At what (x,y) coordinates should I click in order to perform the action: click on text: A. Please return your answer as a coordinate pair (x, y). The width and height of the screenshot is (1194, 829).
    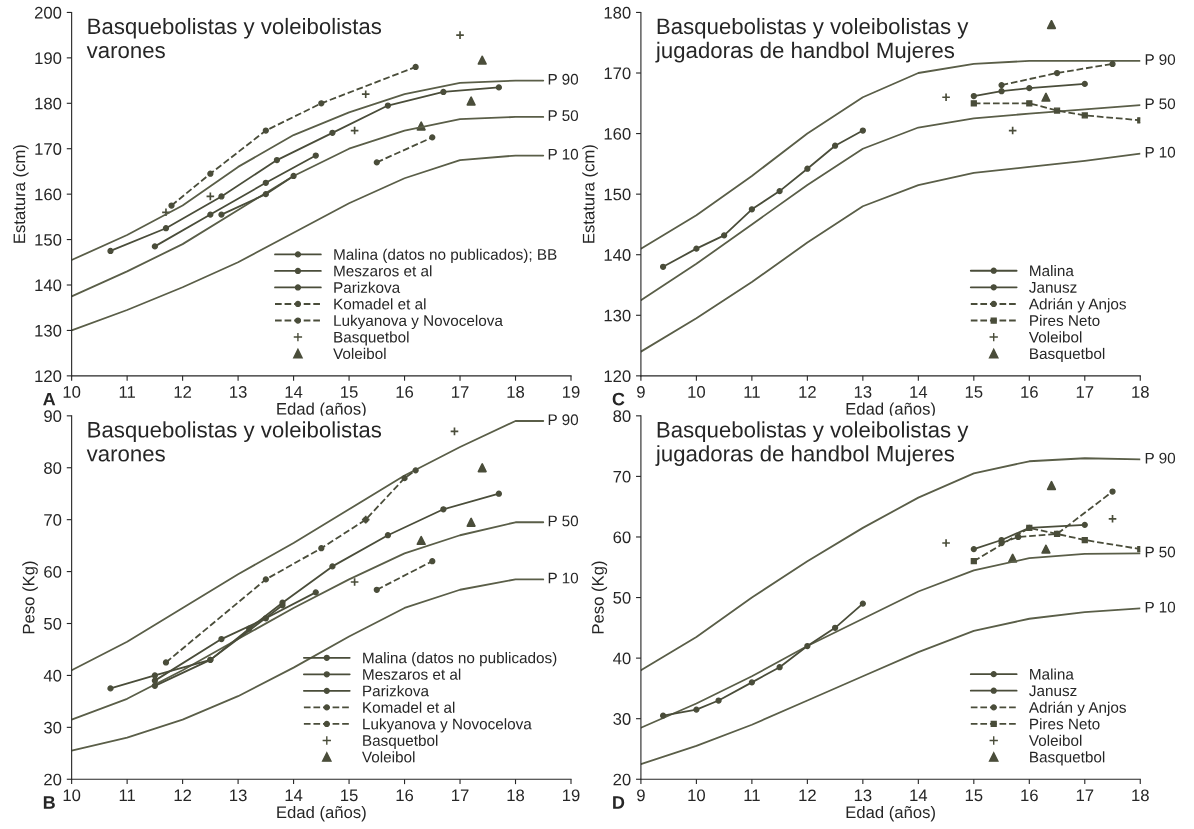
    Looking at the image, I should click on (49, 399).